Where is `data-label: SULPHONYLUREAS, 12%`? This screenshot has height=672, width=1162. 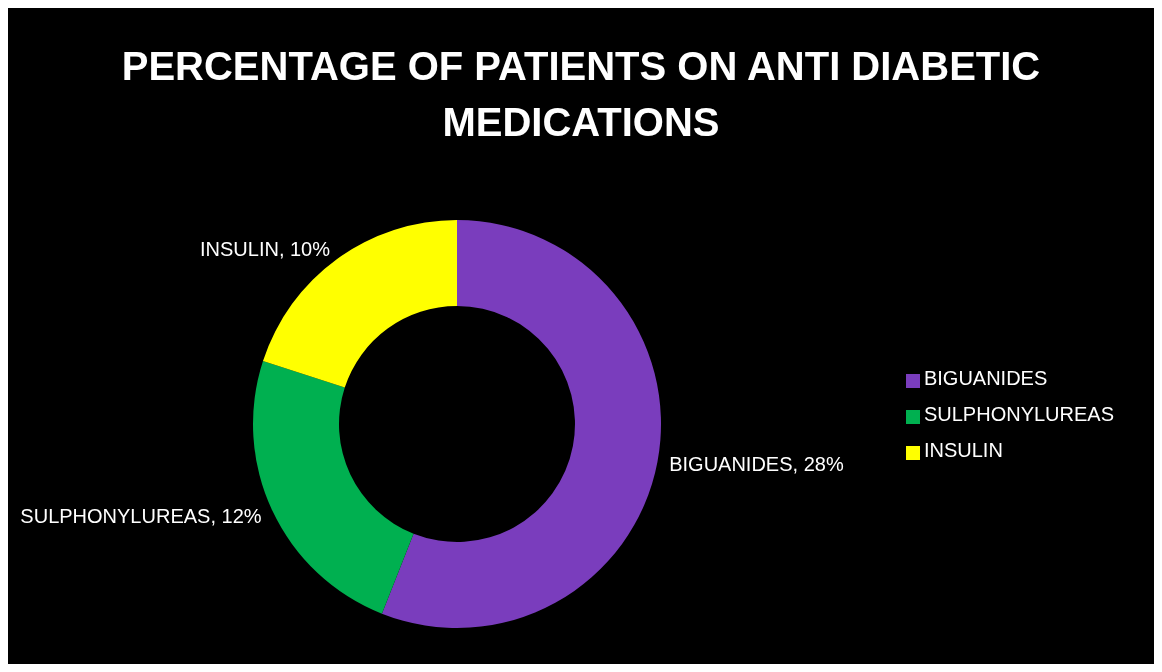 data-label: SULPHONYLUREAS, 12% is located at coordinates (141, 515).